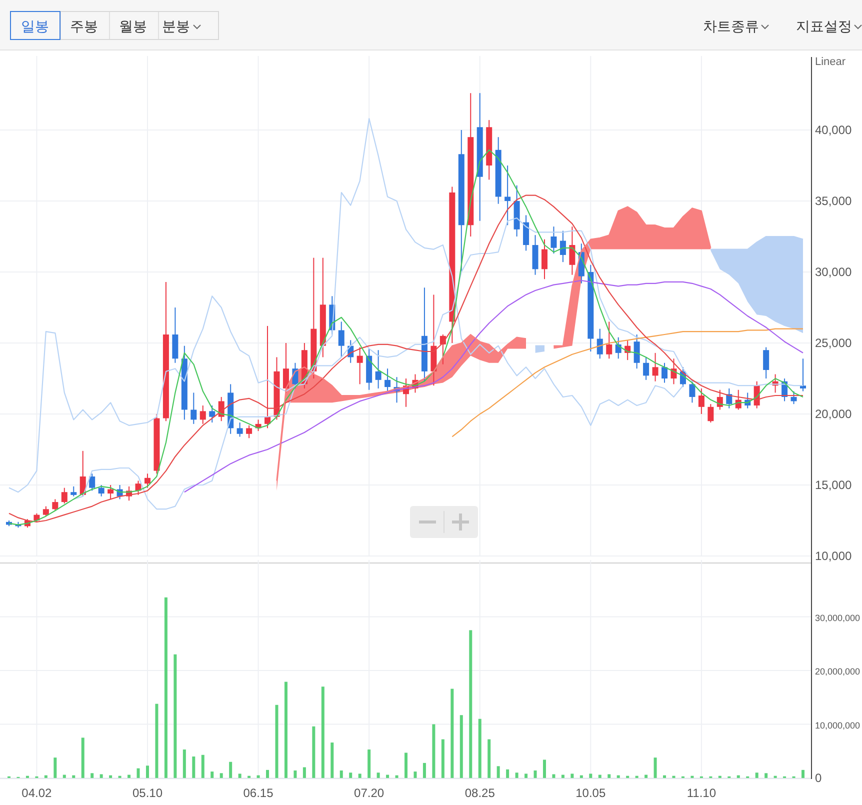 The height and width of the screenshot is (805, 862). Describe the element at coordinates (84, 26) in the screenshot. I see `text: 주봉` at that location.